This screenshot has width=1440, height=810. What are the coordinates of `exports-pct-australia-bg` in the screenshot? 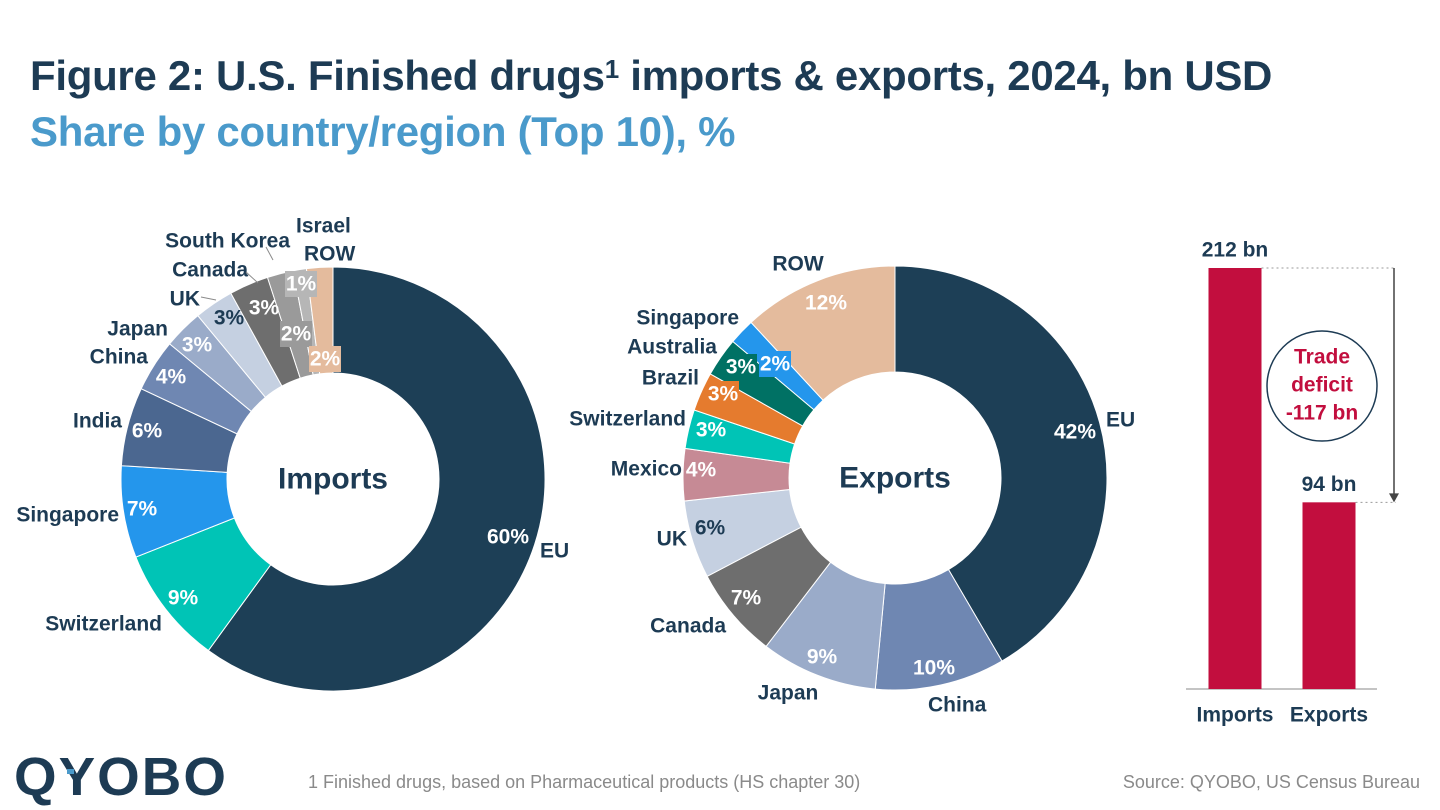 It's located at (741, 367).